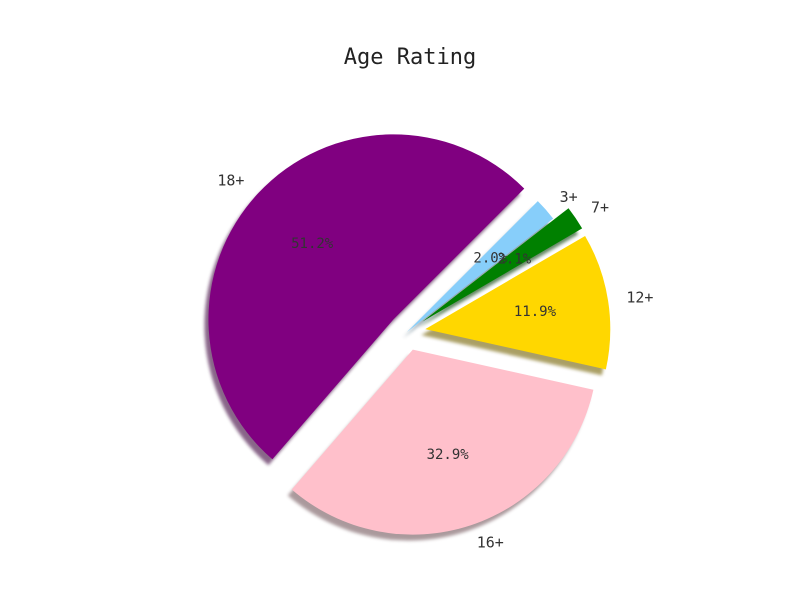 This screenshot has height=600, width=800. I want to click on slice-percent-7-plus: 2.1%, so click(514, 260).